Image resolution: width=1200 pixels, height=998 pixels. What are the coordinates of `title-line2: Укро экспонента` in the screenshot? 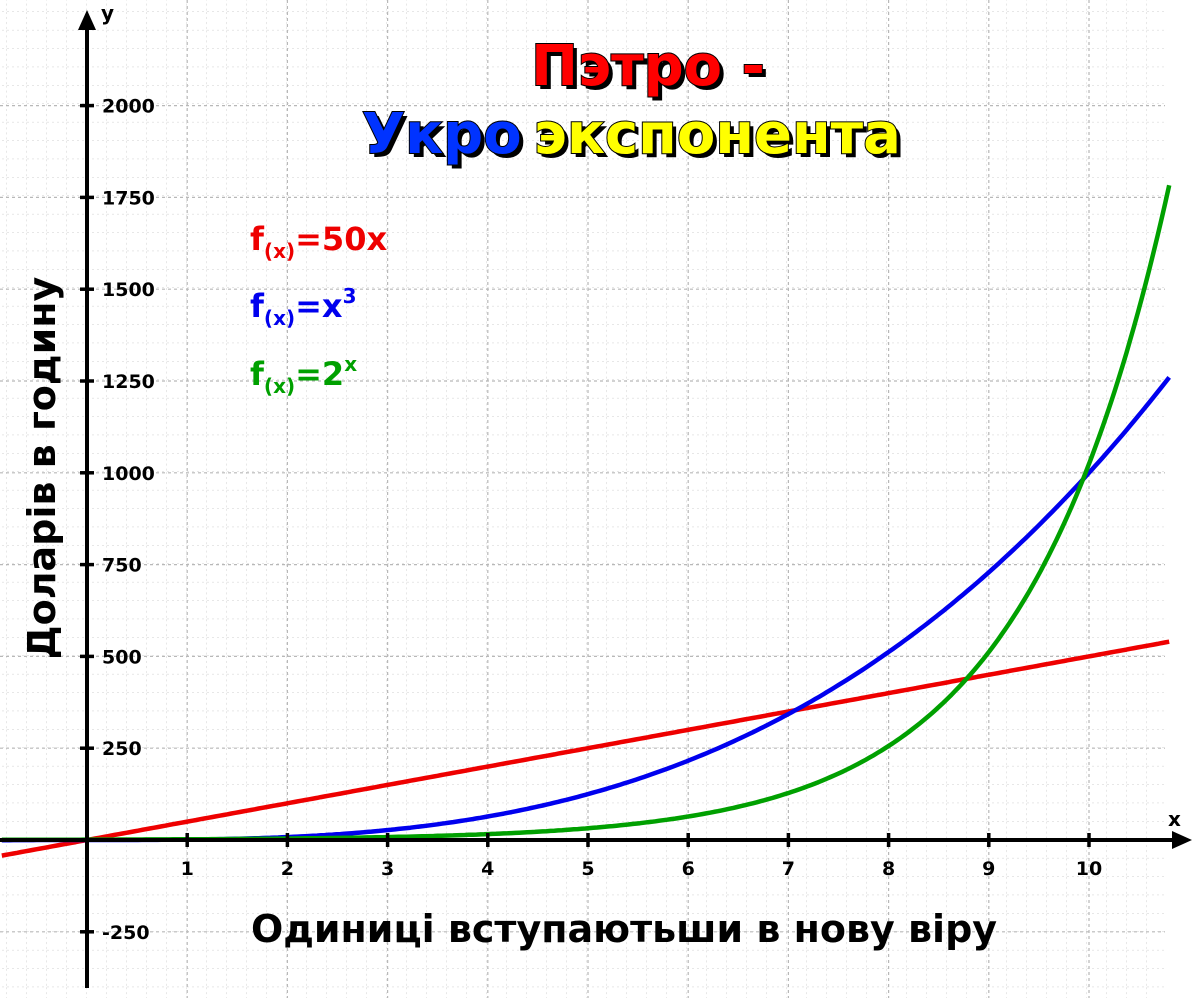 It's located at (631, 134).